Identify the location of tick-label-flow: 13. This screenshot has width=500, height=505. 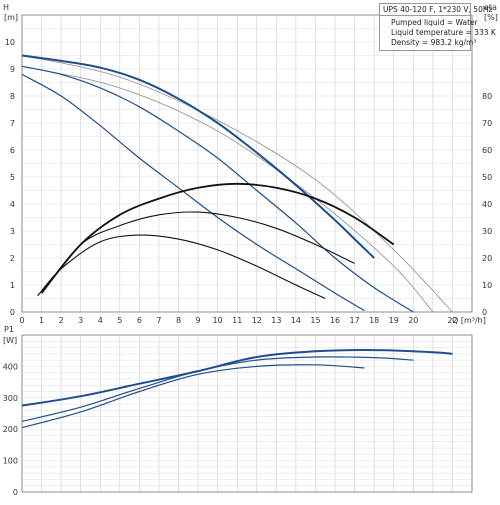
(276, 320).